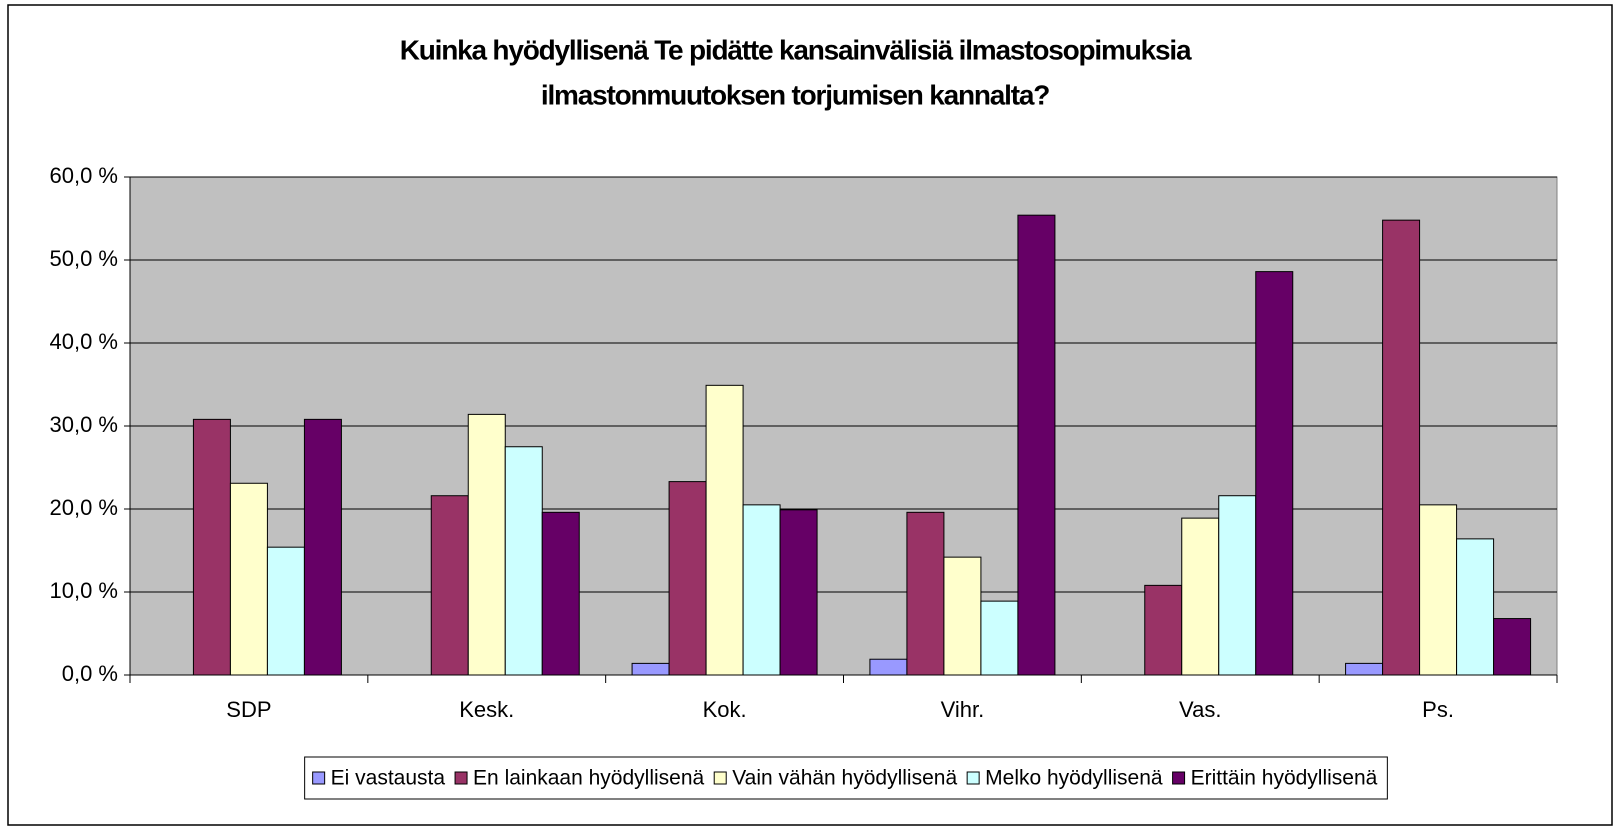  What do you see at coordinates (963, 709) in the screenshot?
I see `x-tick-label: Vihr.` at bounding box center [963, 709].